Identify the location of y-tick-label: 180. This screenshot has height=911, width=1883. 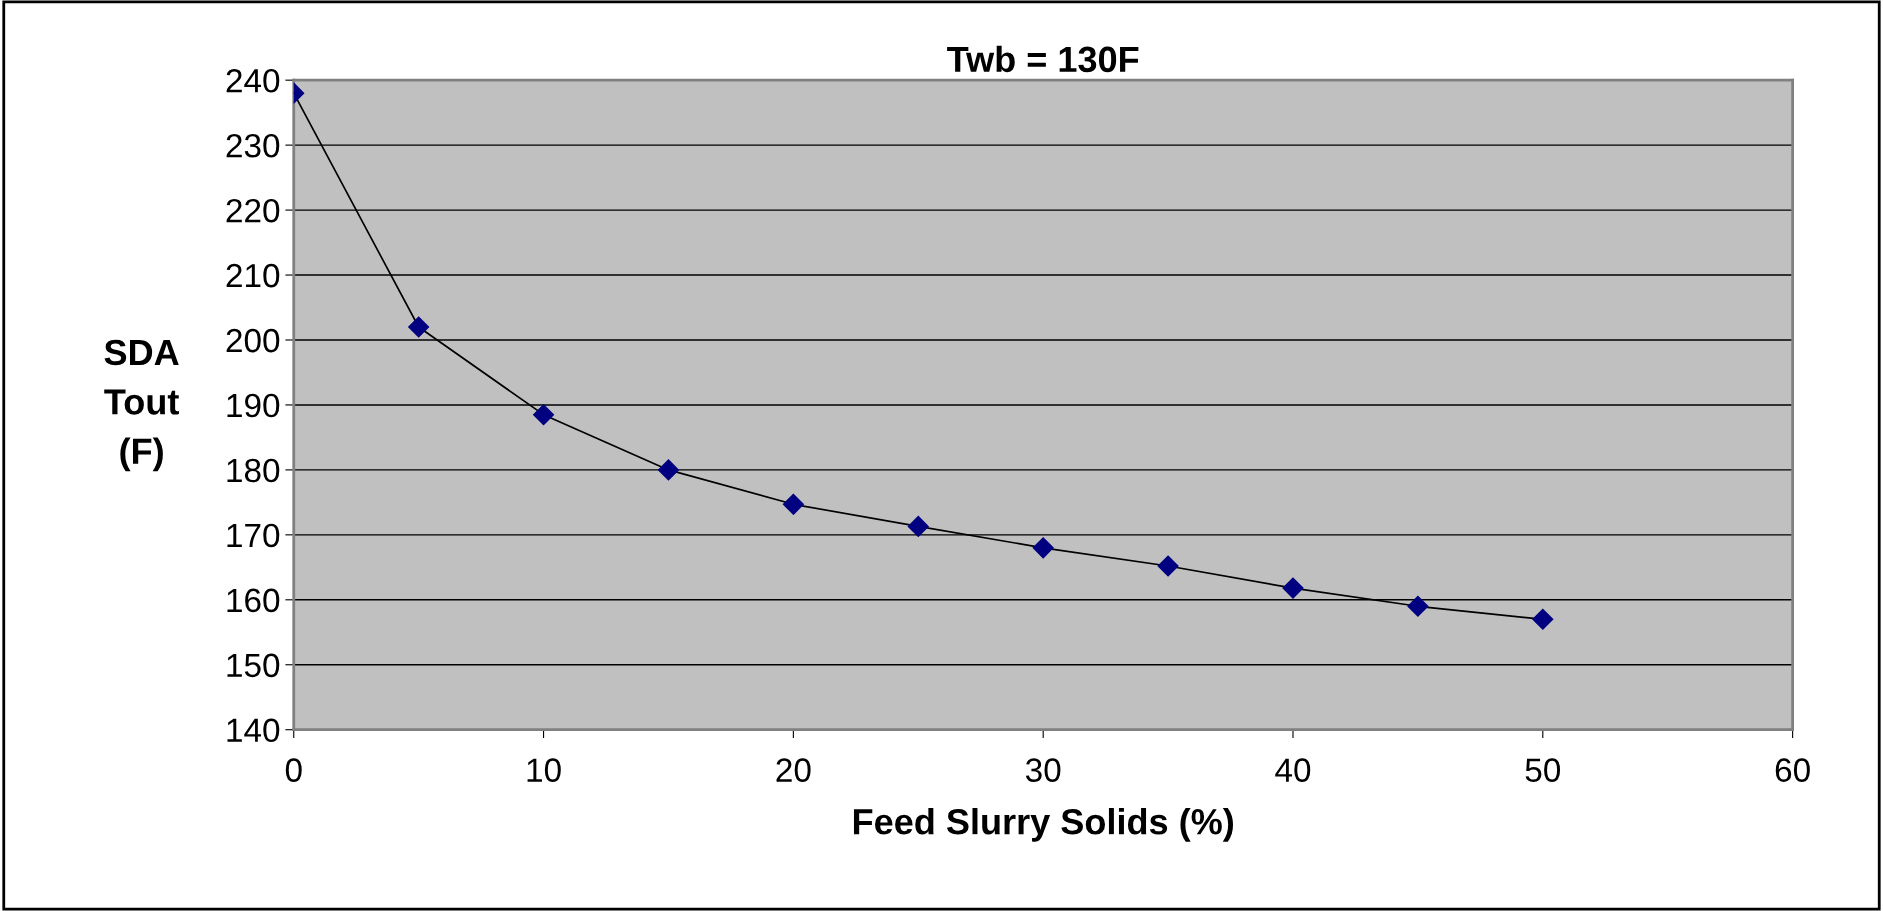
(253, 470).